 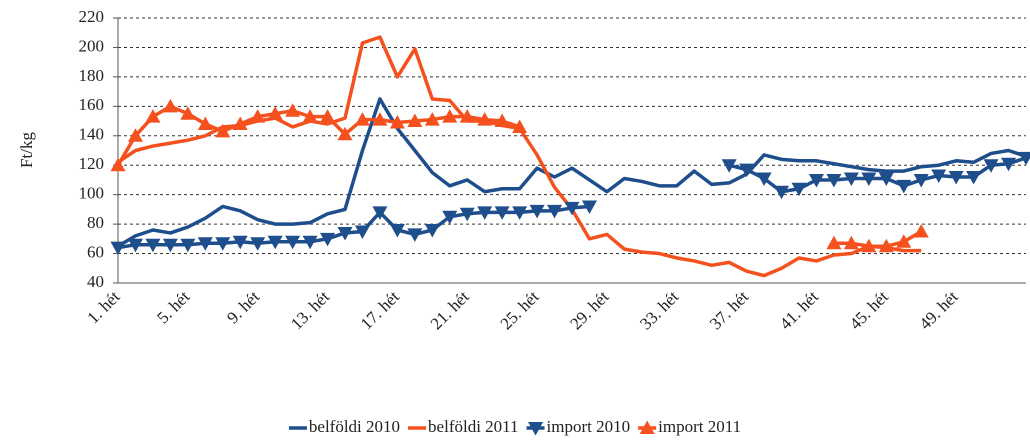 I want to click on x-tick-label: 1. hét, so click(x=103, y=307).